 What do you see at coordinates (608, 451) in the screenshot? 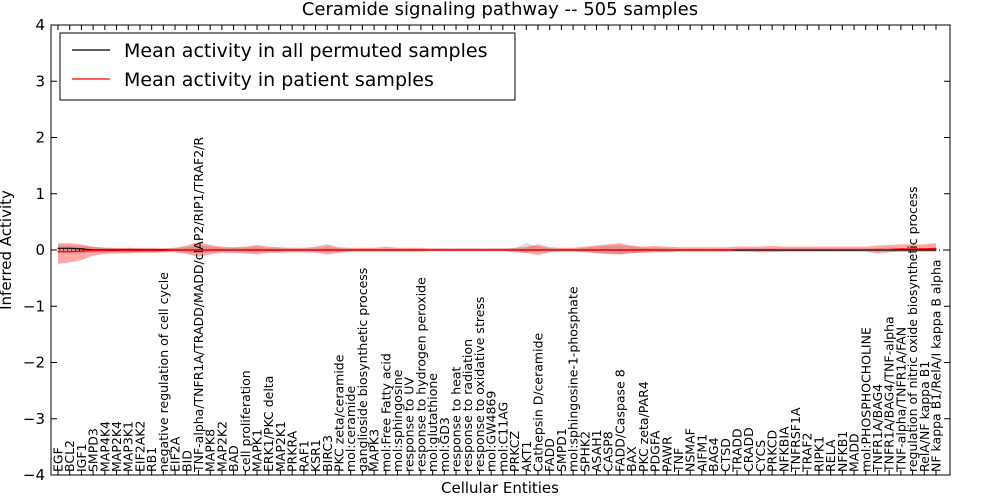
I see `x-tick-label: CASP8` at bounding box center [608, 451].